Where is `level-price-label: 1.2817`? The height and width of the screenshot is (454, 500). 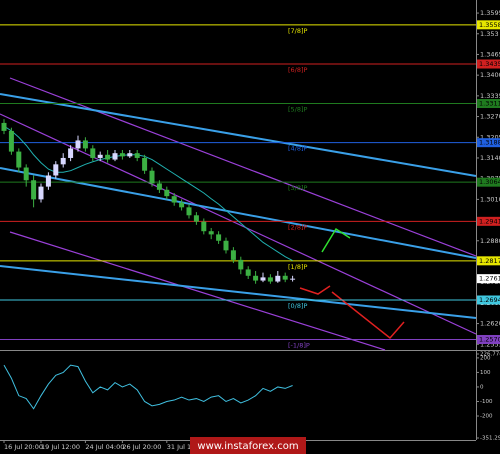
level-price-label: 1.2817 is located at coordinates (489, 261).